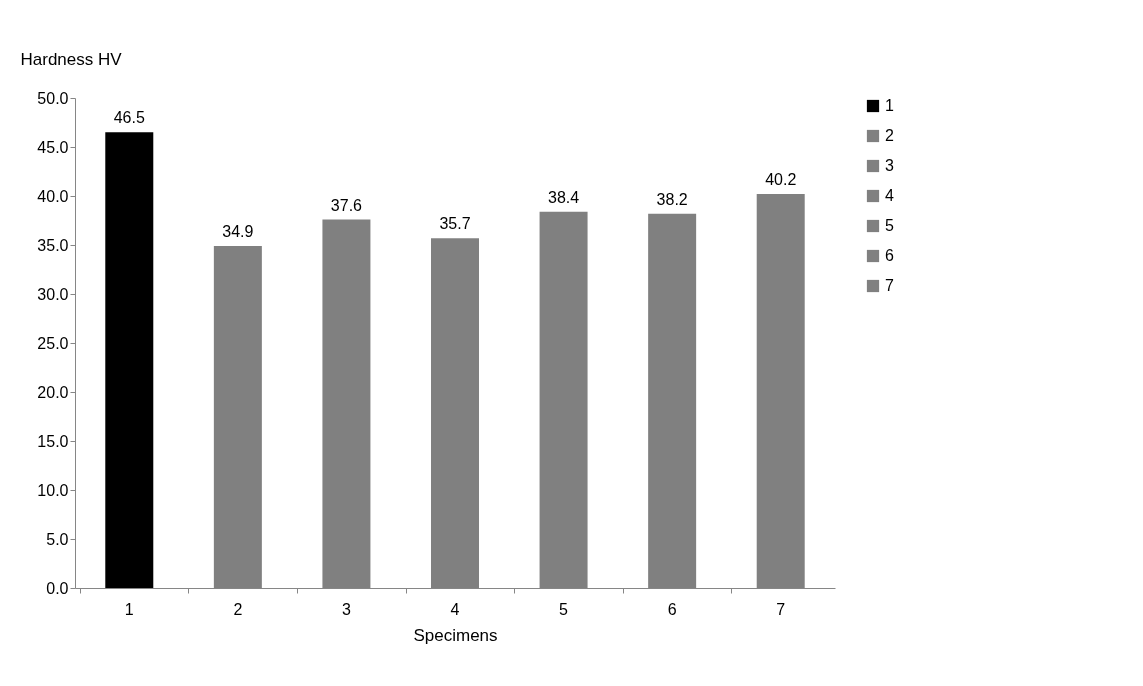 This screenshot has height=686, width=1143. What do you see at coordinates (455, 224) in the screenshot?
I see `data-label: 35.7` at bounding box center [455, 224].